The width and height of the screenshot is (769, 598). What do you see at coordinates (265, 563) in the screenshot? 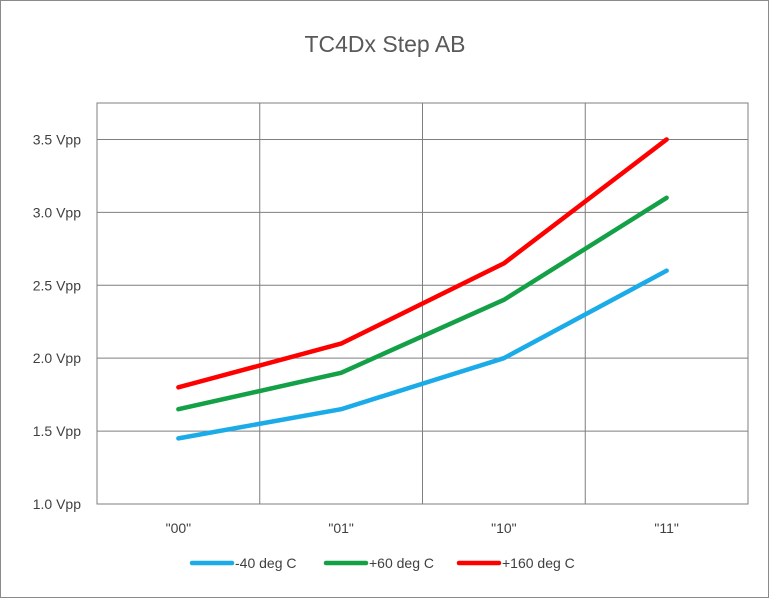
I see `legend-label: -40 deg C` at bounding box center [265, 563].